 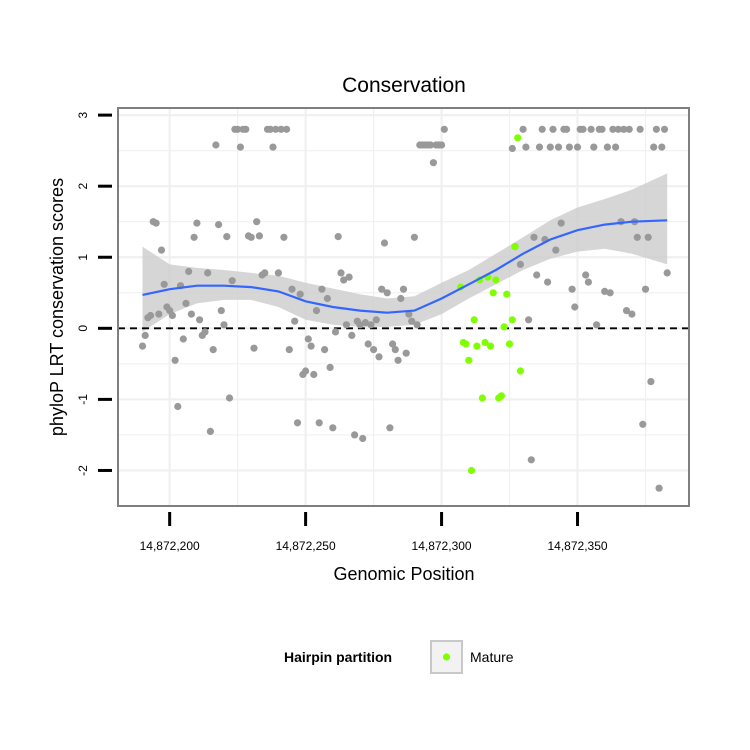 What do you see at coordinates (83, 114) in the screenshot?
I see `y-tick-label: 3` at bounding box center [83, 114].